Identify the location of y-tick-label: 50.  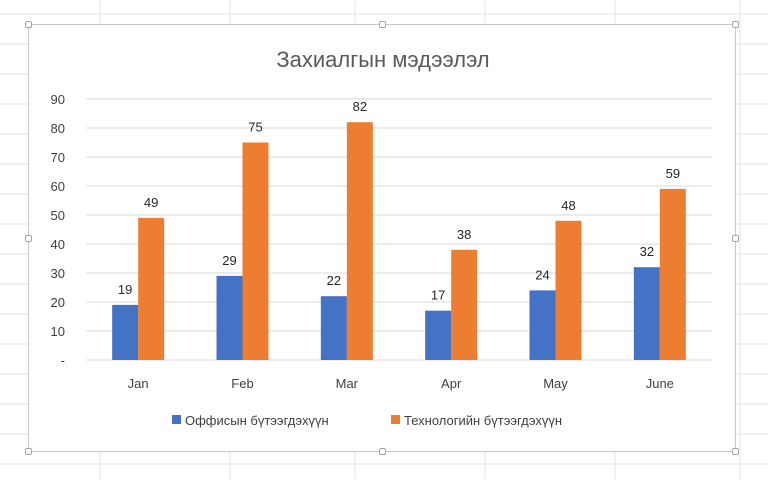
(58, 215).